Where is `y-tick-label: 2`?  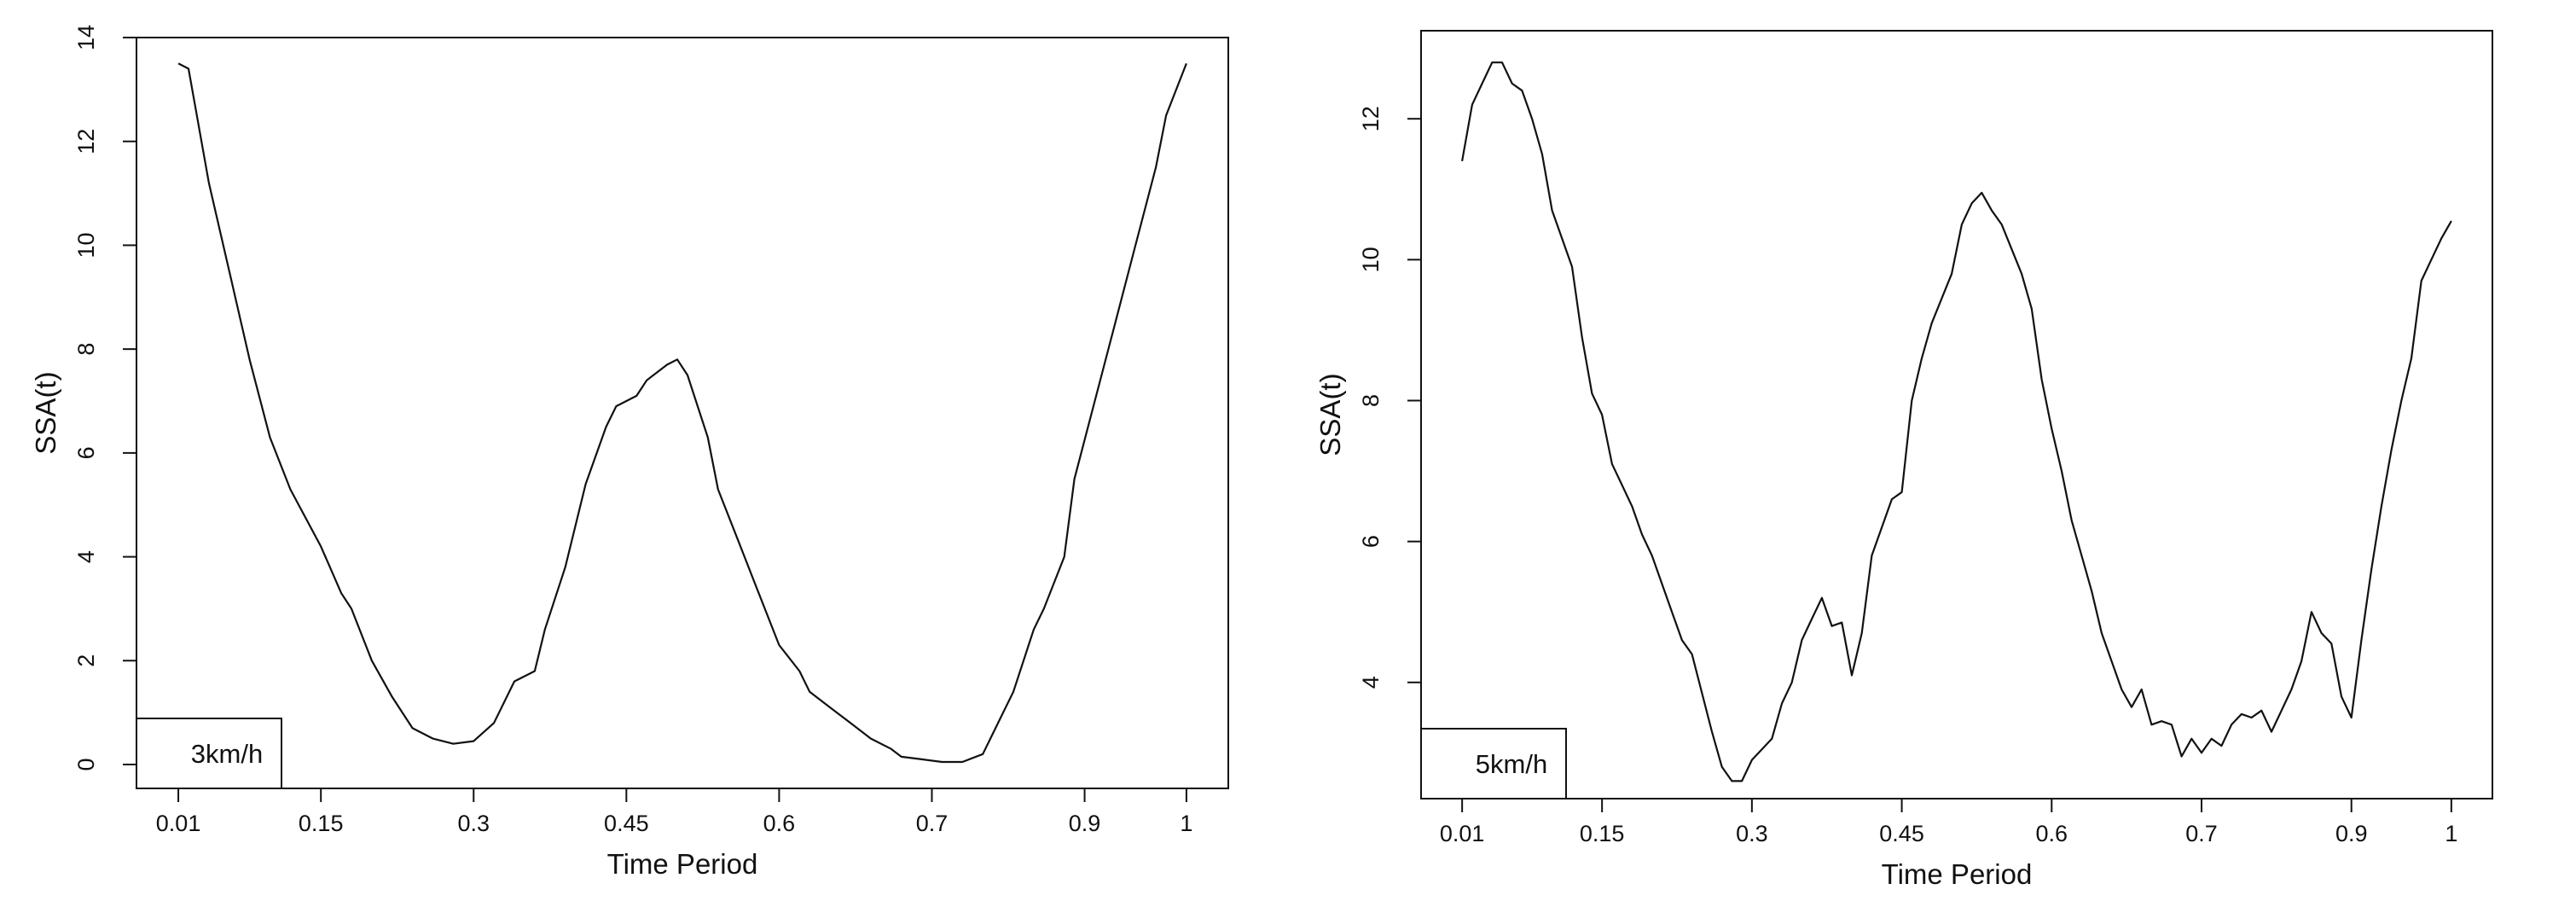 y-tick-label: 2 is located at coordinates (86, 660).